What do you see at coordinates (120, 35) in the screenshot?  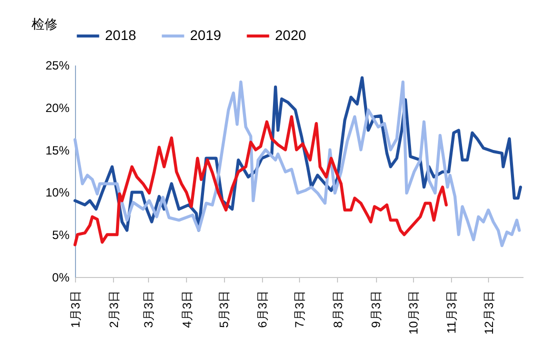 I see `legend-label: 2018` at bounding box center [120, 35].